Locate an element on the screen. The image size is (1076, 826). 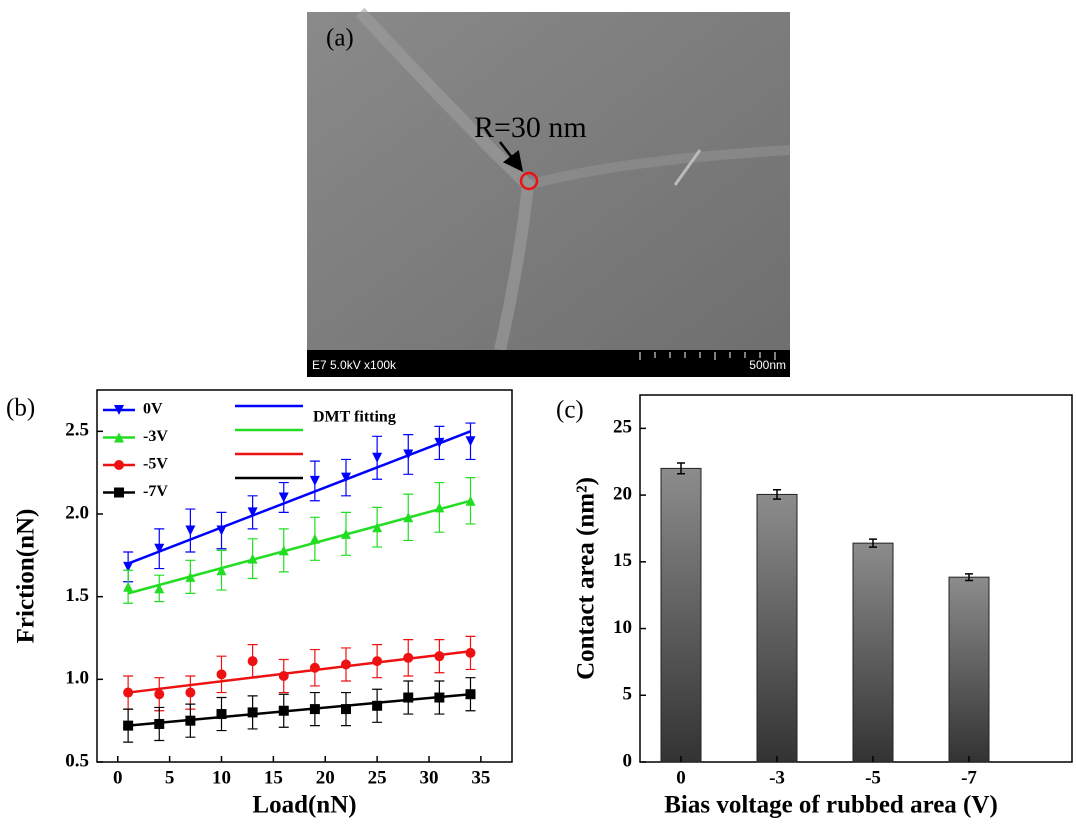
y-tick-label: 2.0 is located at coordinates (77, 512).